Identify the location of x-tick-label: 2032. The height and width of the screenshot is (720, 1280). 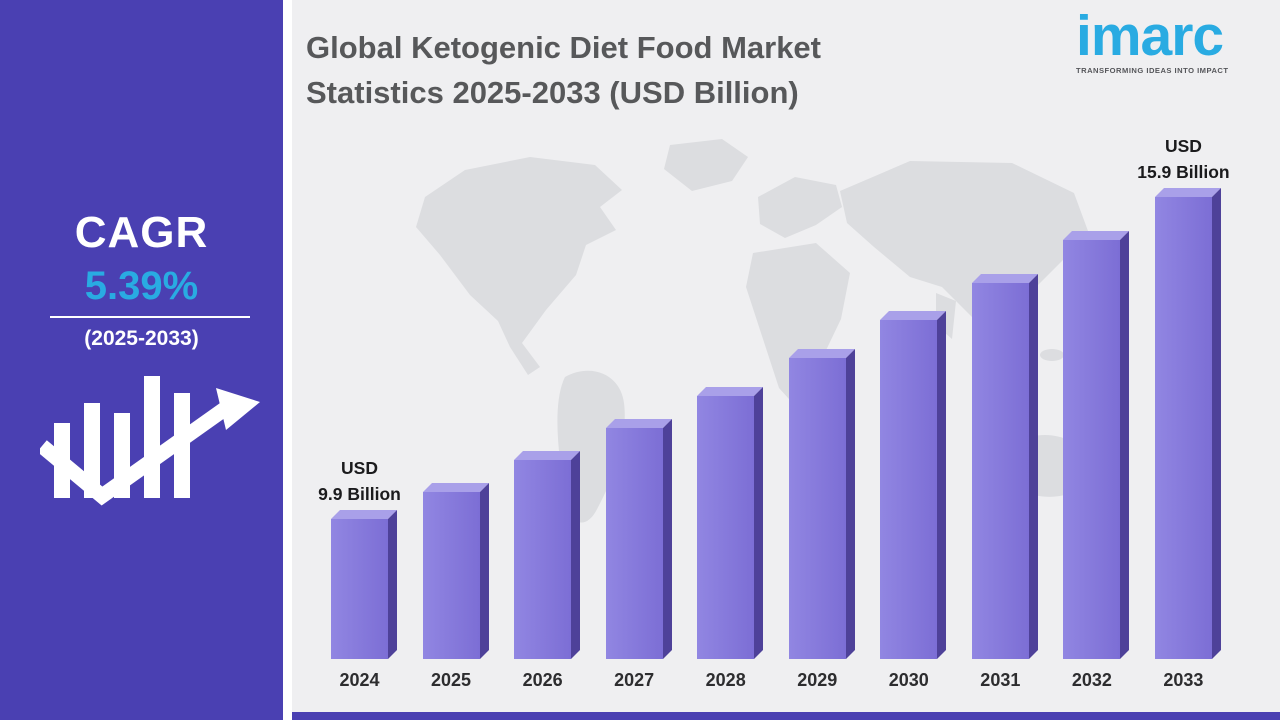
(1091, 680).